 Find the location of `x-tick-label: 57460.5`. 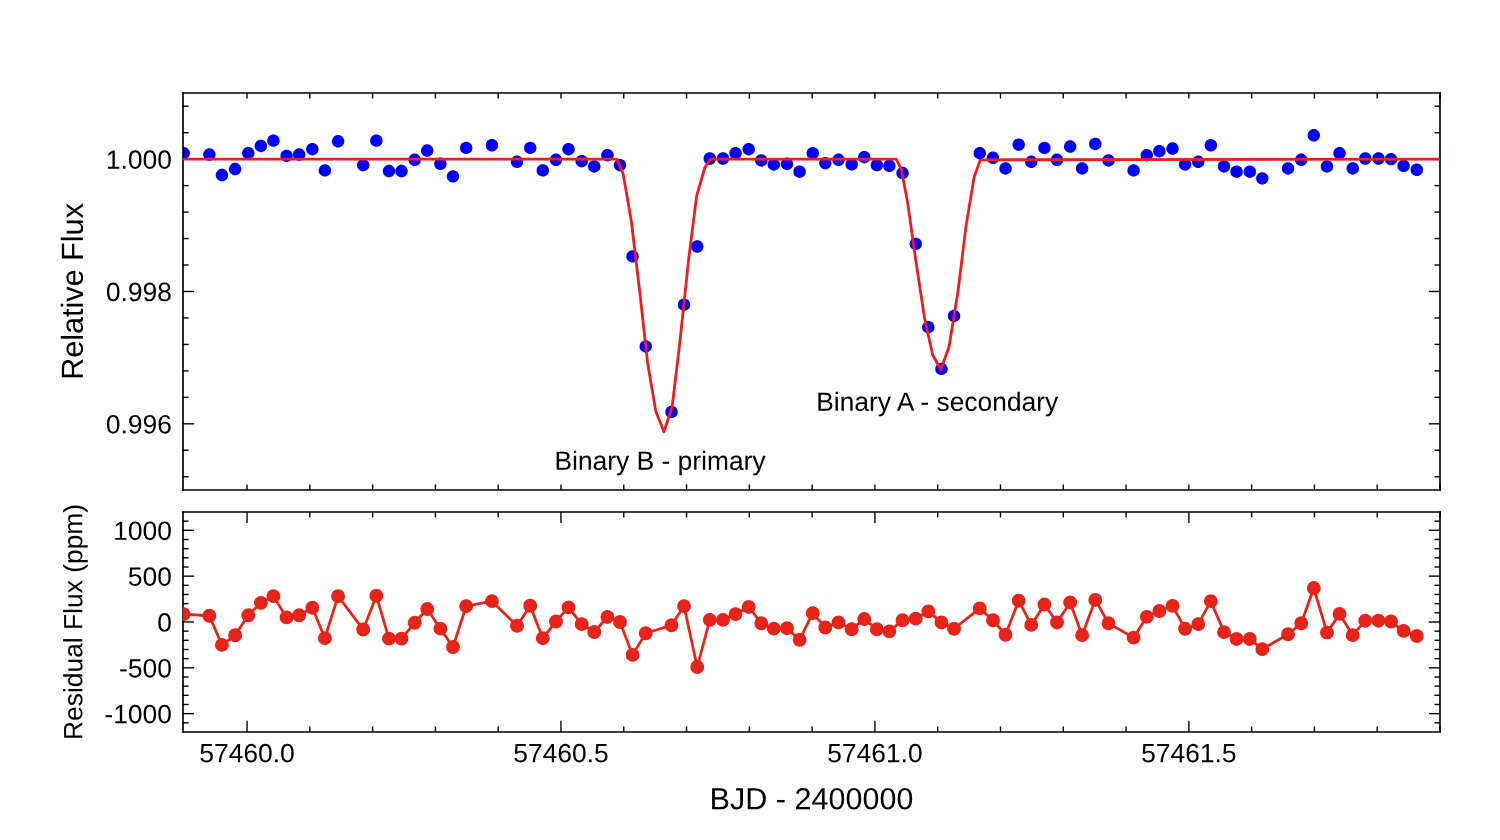

x-tick-label: 57460.5 is located at coordinates (561, 753).